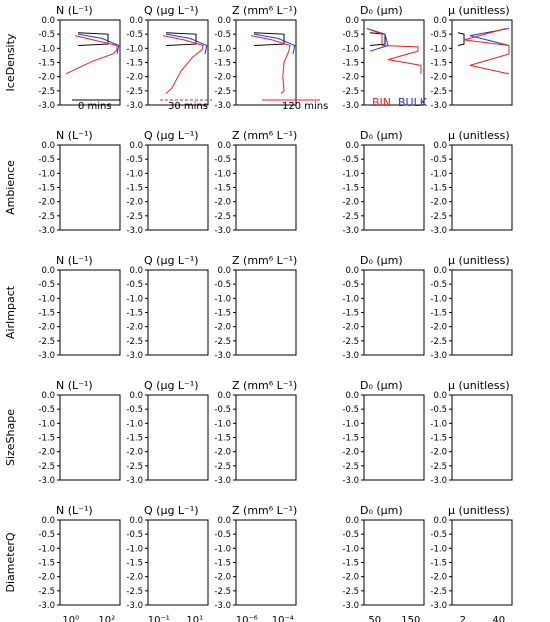 The image size is (550, 622). Describe the element at coordinates (410, 618) in the screenshot. I see `x-tick-label: 150` at that location.